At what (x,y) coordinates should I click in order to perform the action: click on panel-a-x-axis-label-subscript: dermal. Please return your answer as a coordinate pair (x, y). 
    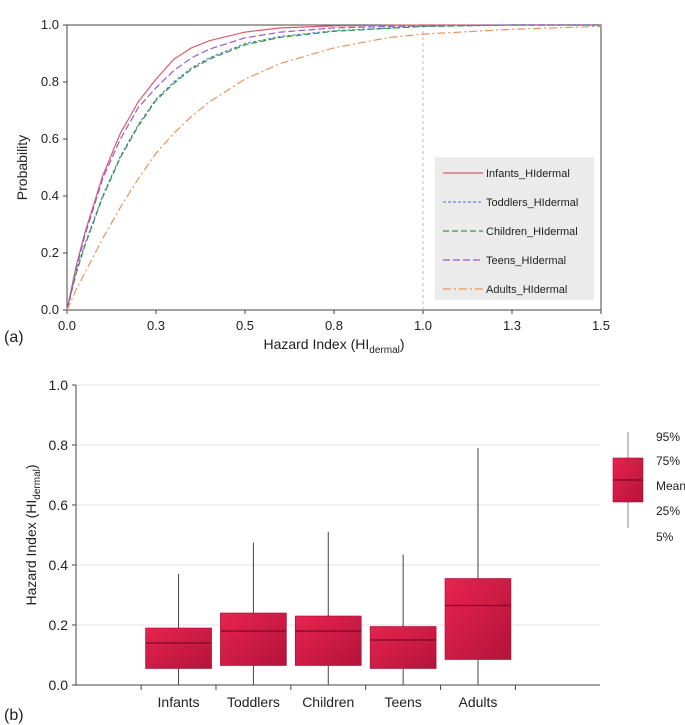
    Looking at the image, I should click on (384, 350).